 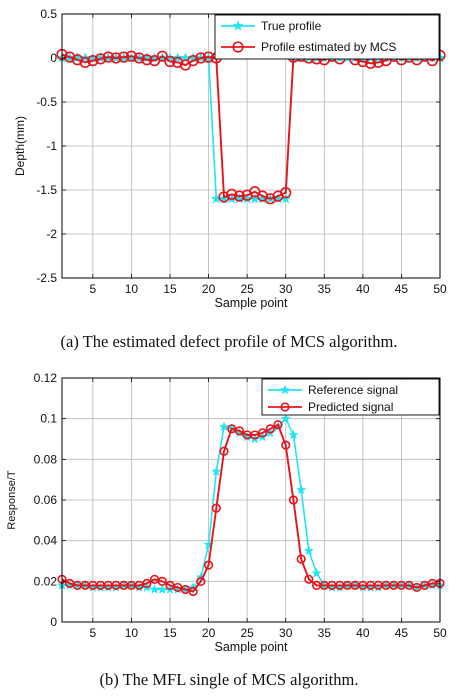 I want to click on y-axis-label: Response/T, so click(x=12, y=500).